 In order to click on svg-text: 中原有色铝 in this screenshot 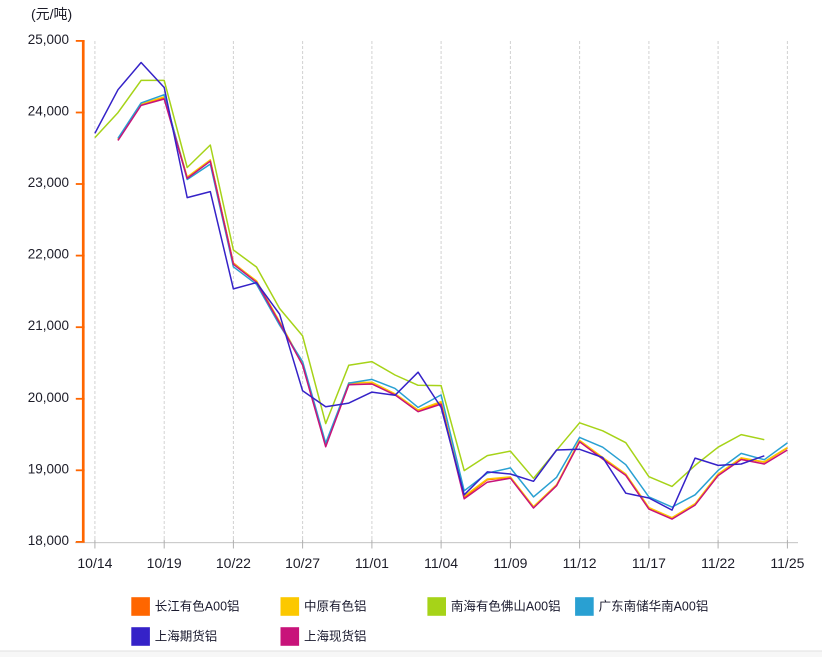, I will do `click(335, 605)`.